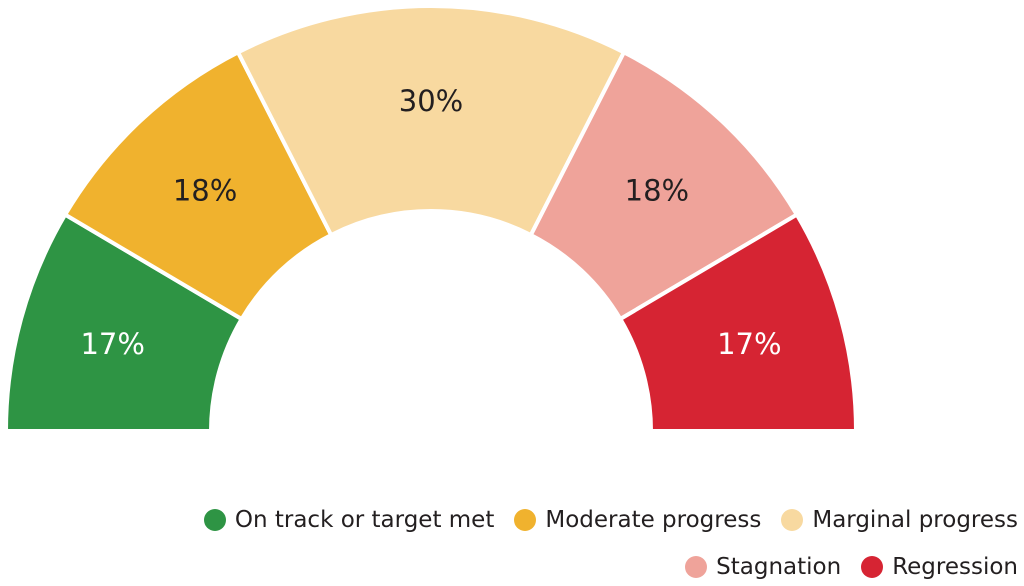 The width and height of the screenshot is (1024, 586). Describe the element at coordinates (653, 520) in the screenshot. I see `legend-label: Moderate progress` at that location.